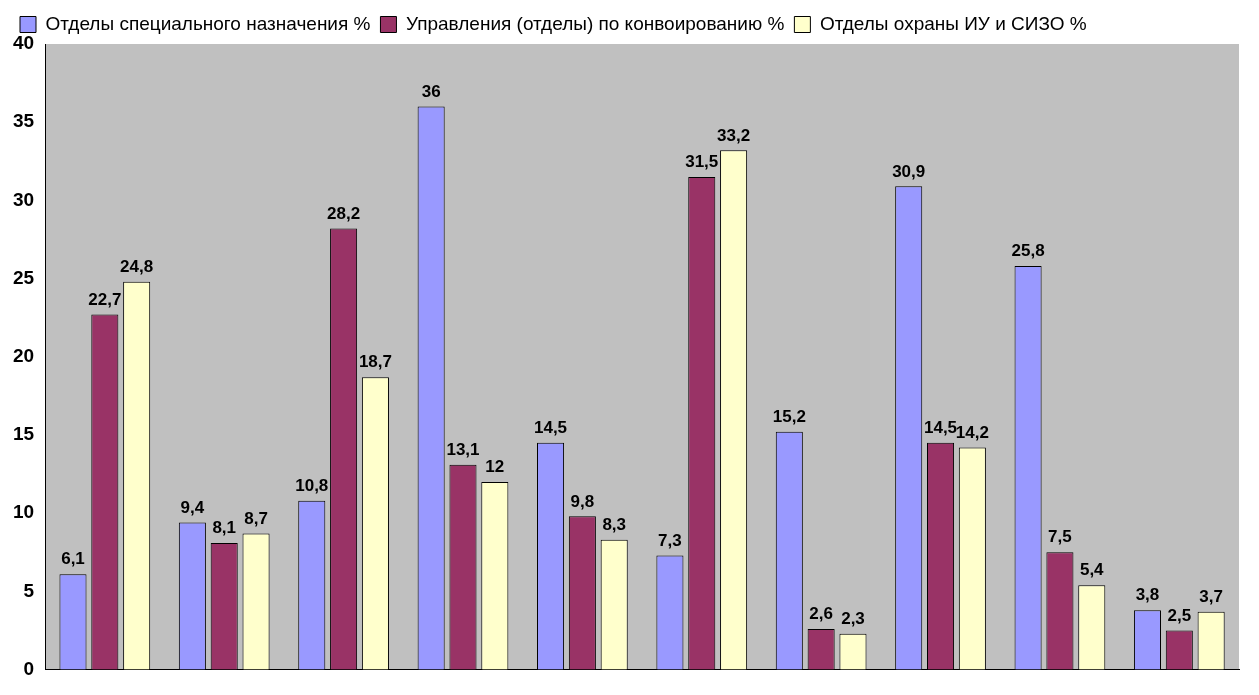 Image resolution: width=1259 pixels, height=695 pixels. I want to click on legend-label: Отделы охраны ИУ и СИЗО %, so click(953, 23).